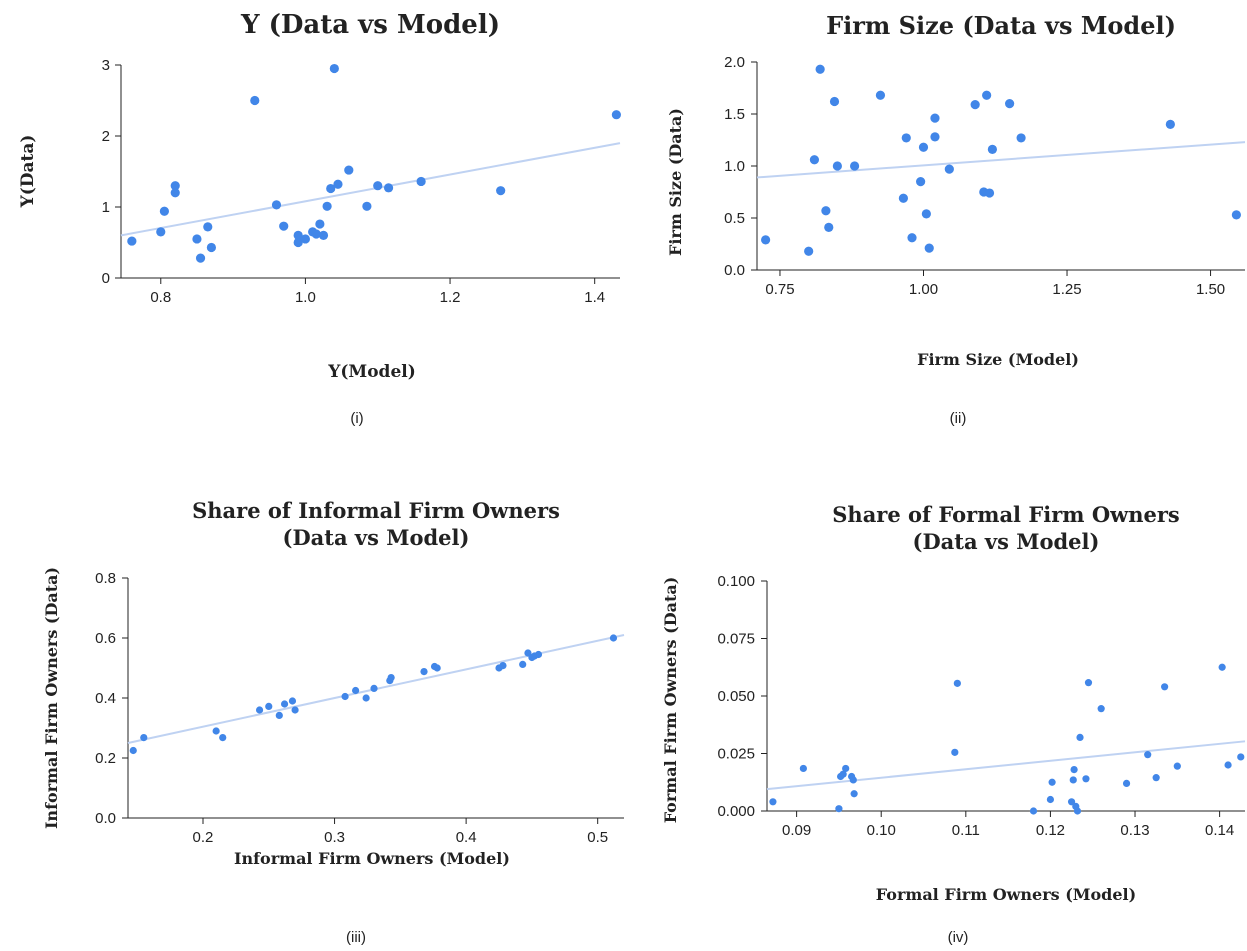  What do you see at coordinates (594, 297) in the screenshot?
I see `x-tick-label: 1.4` at bounding box center [594, 297].